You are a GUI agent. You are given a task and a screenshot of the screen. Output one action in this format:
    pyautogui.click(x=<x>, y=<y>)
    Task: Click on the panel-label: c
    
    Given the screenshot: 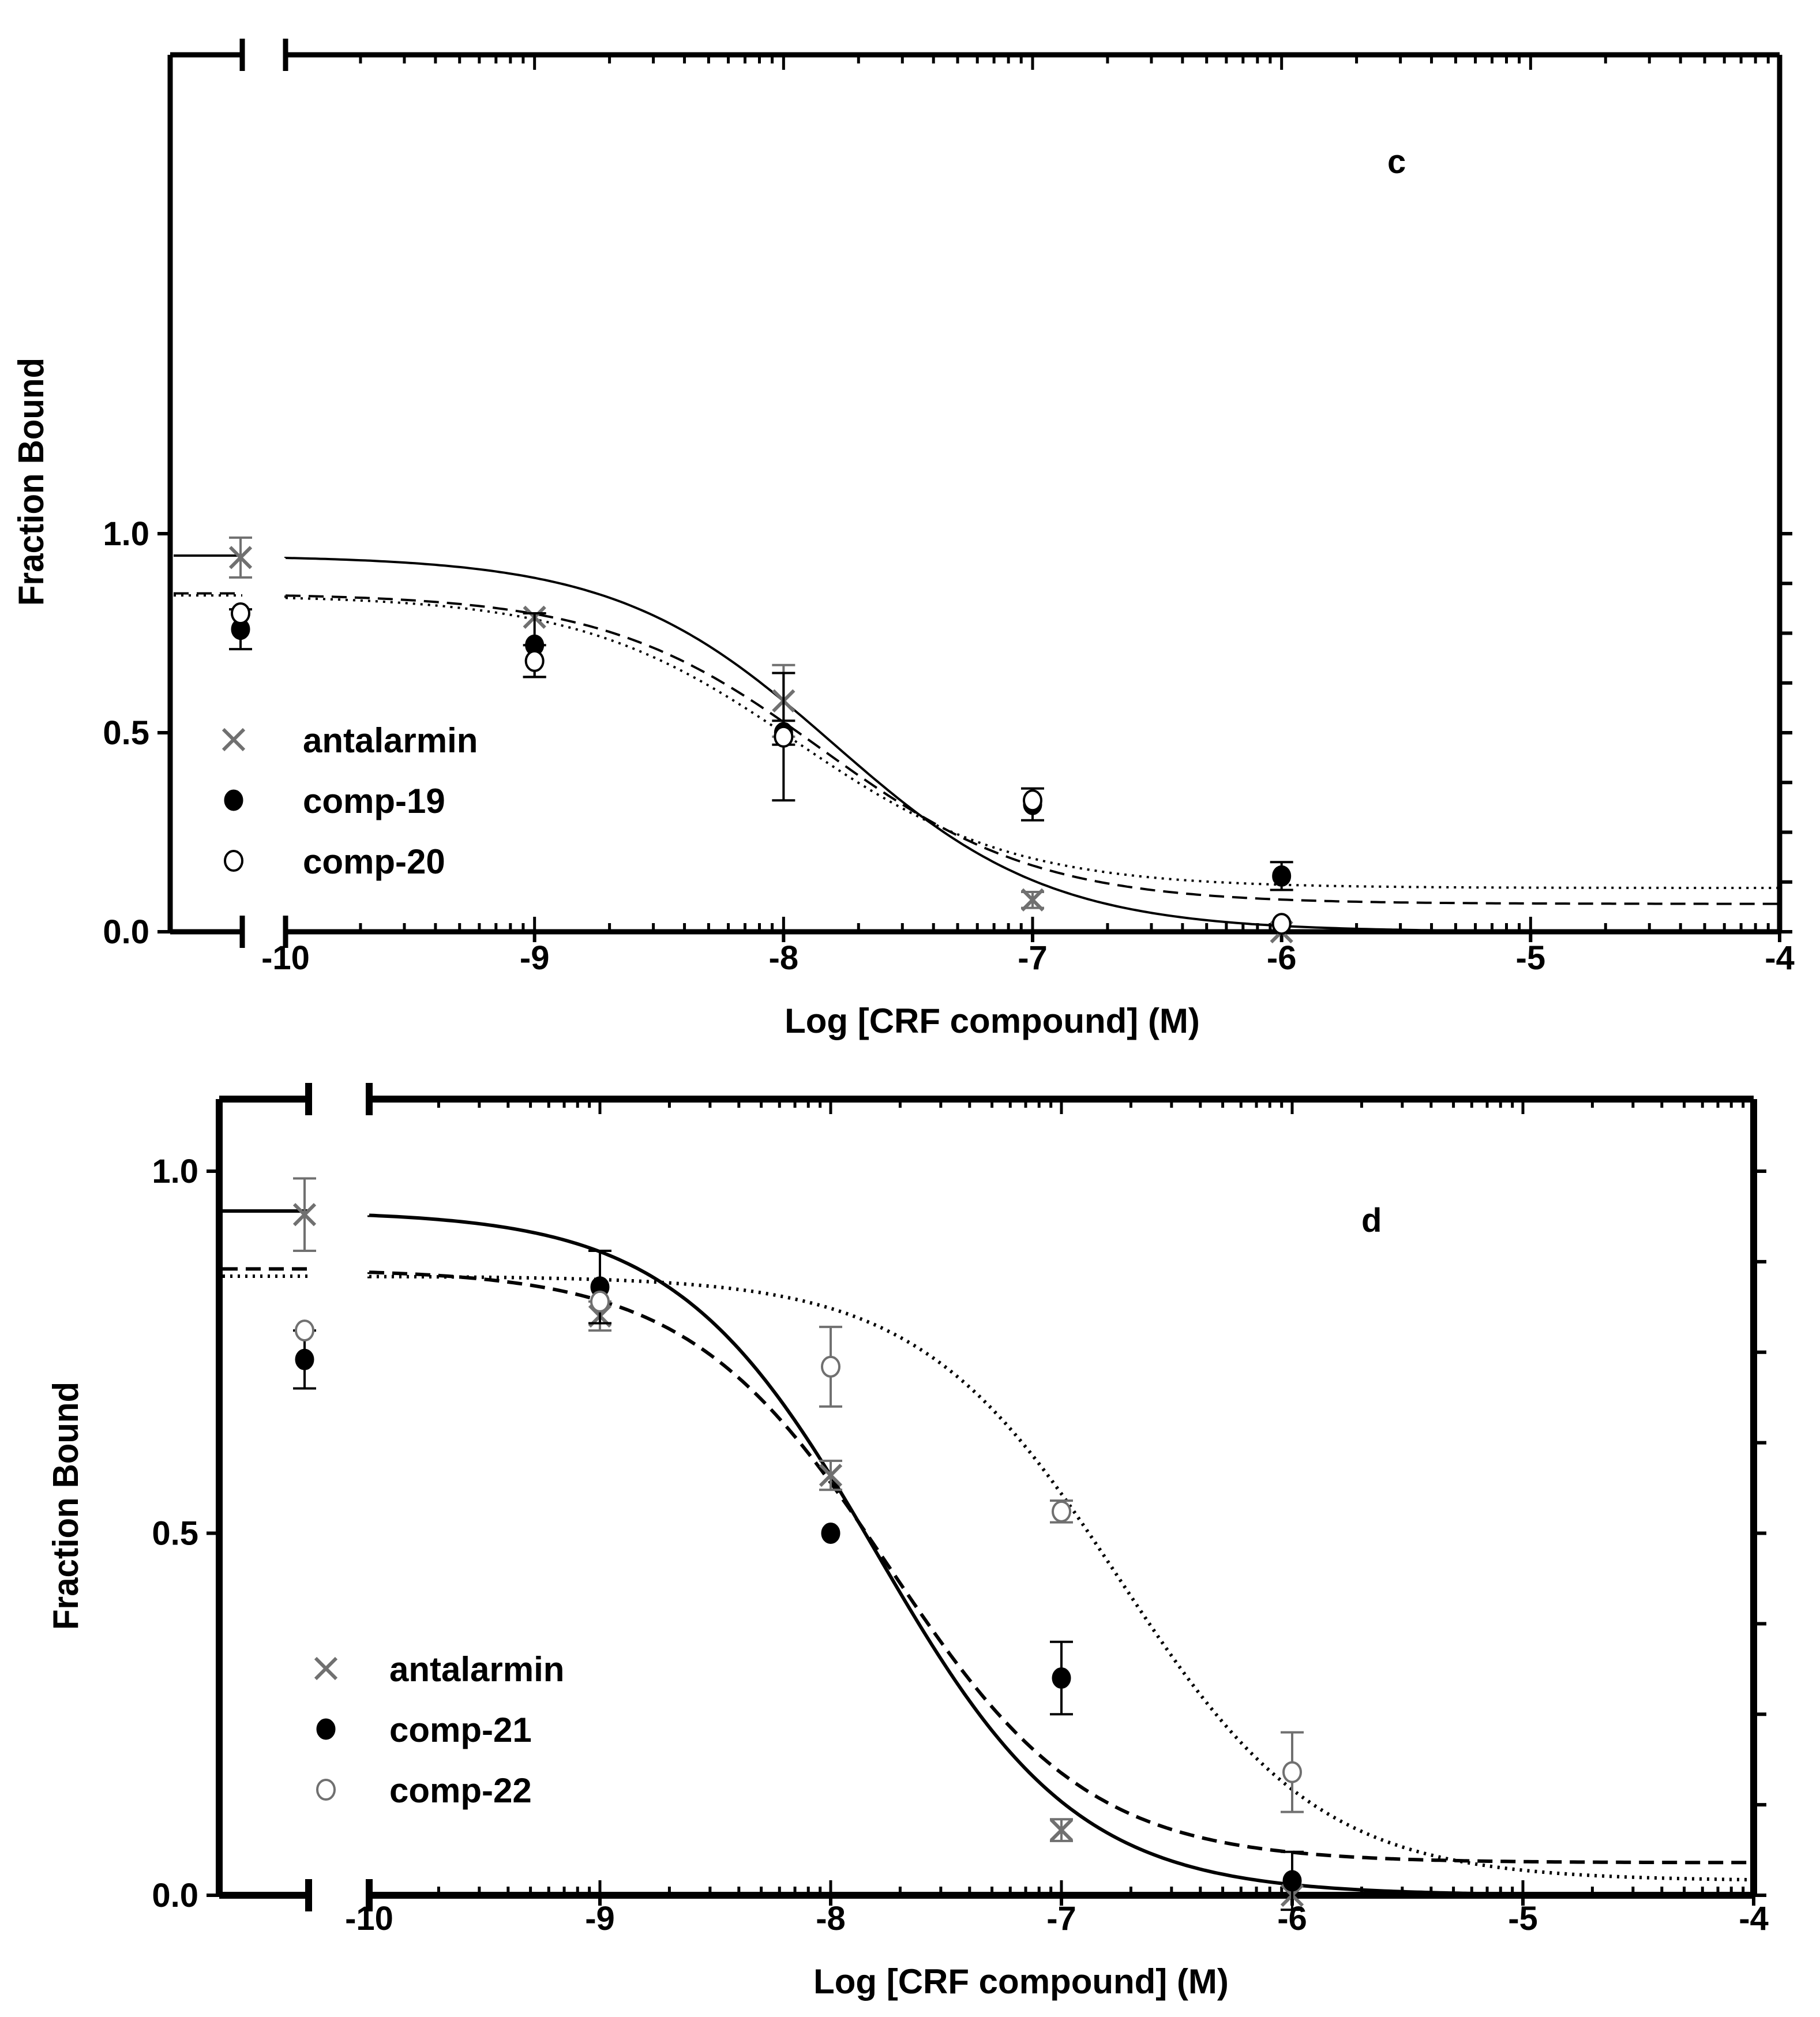 What is the action you would take?
    pyautogui.click(x=1397, y=162)
    